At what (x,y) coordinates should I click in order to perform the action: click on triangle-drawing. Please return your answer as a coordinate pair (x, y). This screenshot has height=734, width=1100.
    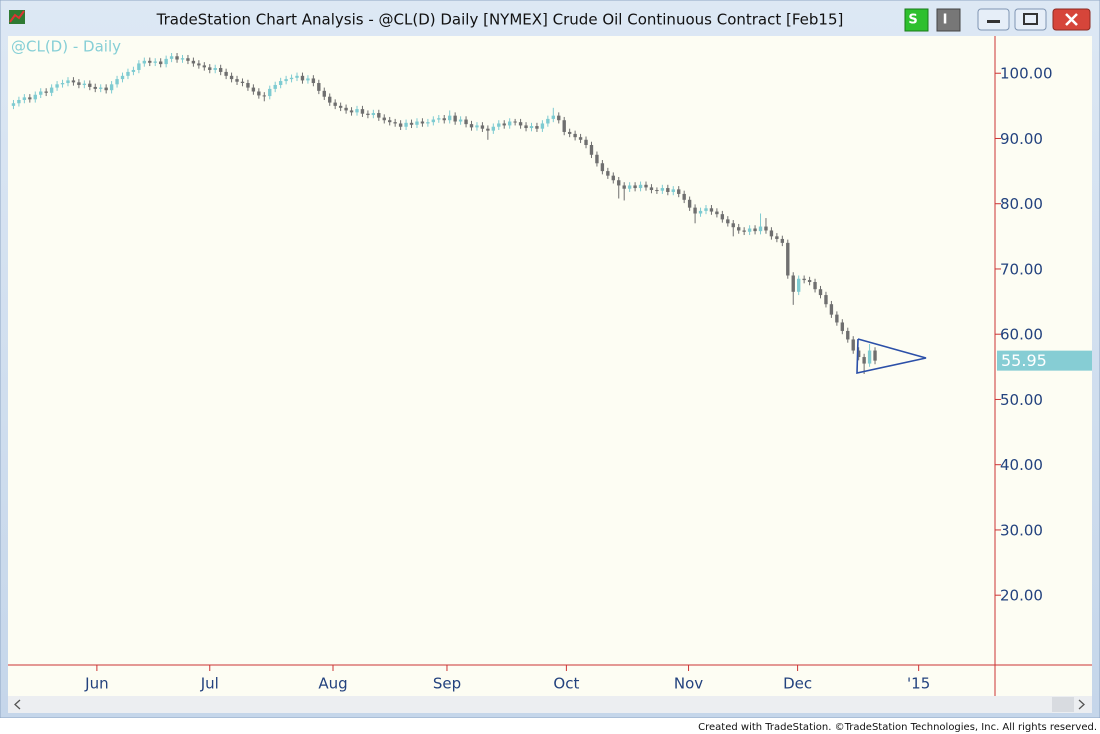
    Looking at the image, I should click on (891, 356).